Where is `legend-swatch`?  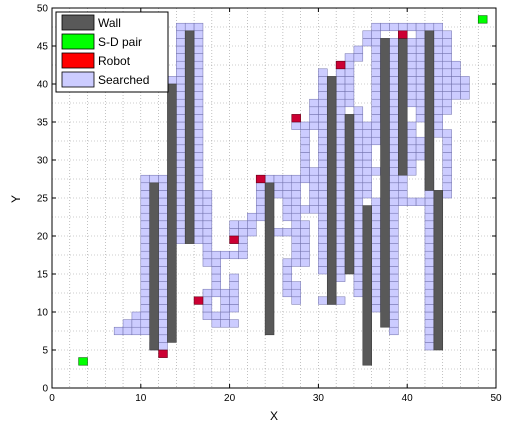
legend-swatch is located at coordinates (78, 22).